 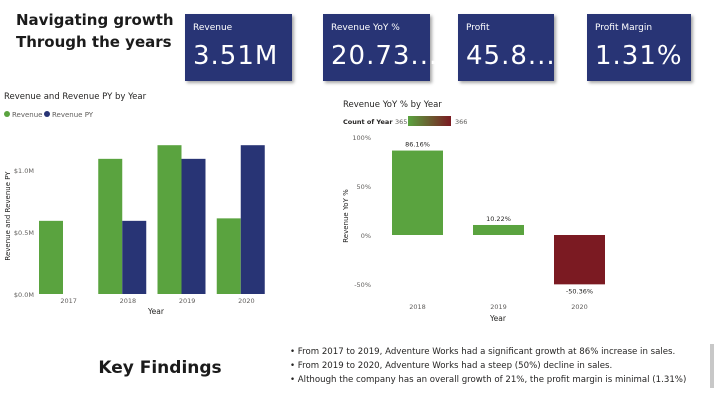 What do you see at coordinates (579, 291) in the screenshot?
I see `data-label: -50.36%` at bounding box center [579, 291].